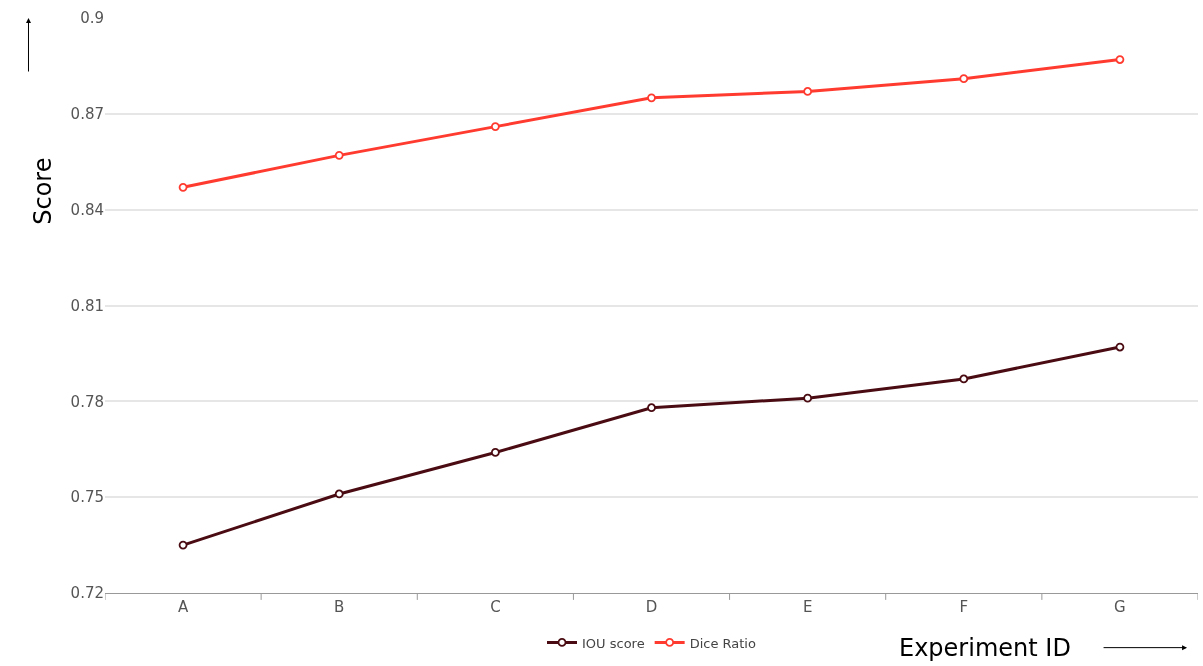  I want to click on y-tick-label: 0.75, so click(87, 497).